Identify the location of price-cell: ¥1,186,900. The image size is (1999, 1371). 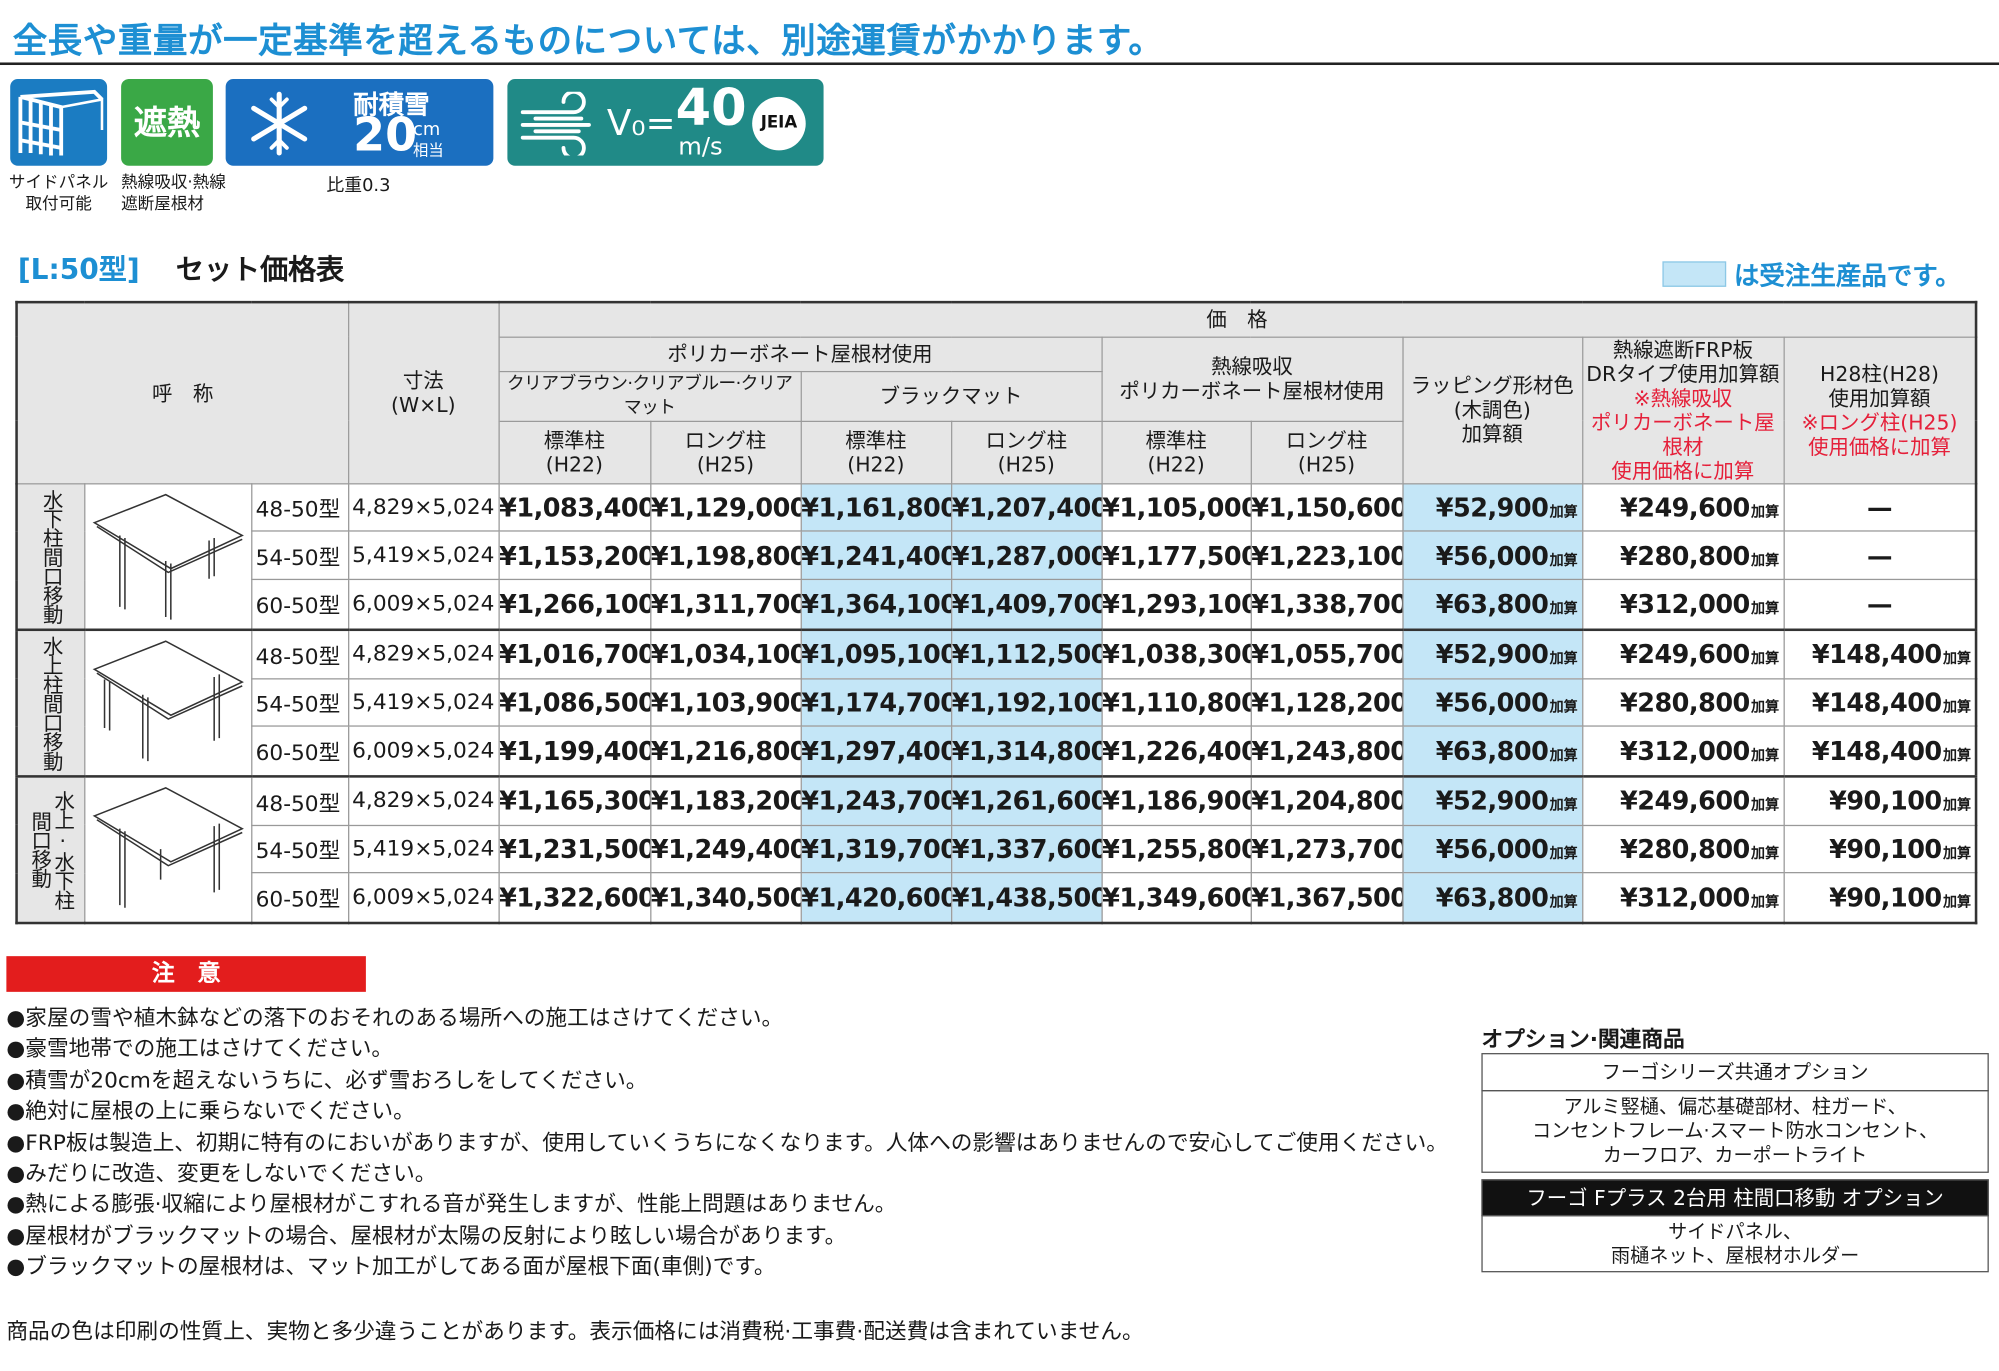
(1176, 800).